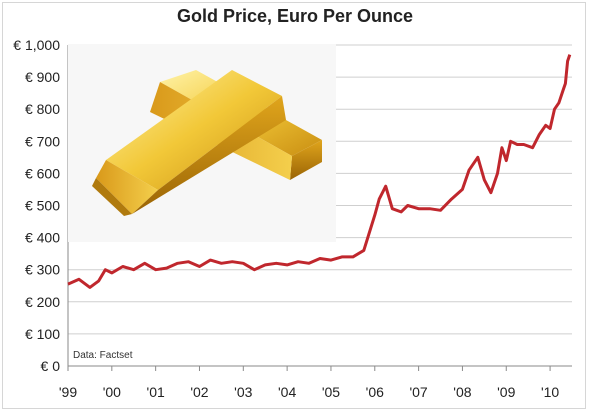  Describe the element at coordinates (51, 366) in the screenshot. I see `y-tick-label: € 0` at that location.